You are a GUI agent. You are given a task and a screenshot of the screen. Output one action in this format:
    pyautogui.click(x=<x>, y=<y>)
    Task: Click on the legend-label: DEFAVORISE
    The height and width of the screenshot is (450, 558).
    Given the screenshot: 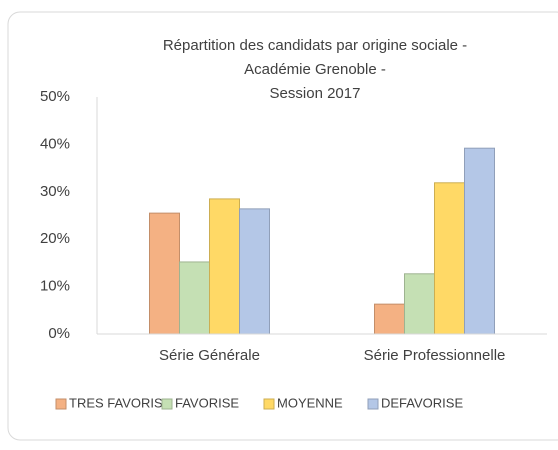 What is the action you would take?
    pyautogui.click(x=422, y=402)
    